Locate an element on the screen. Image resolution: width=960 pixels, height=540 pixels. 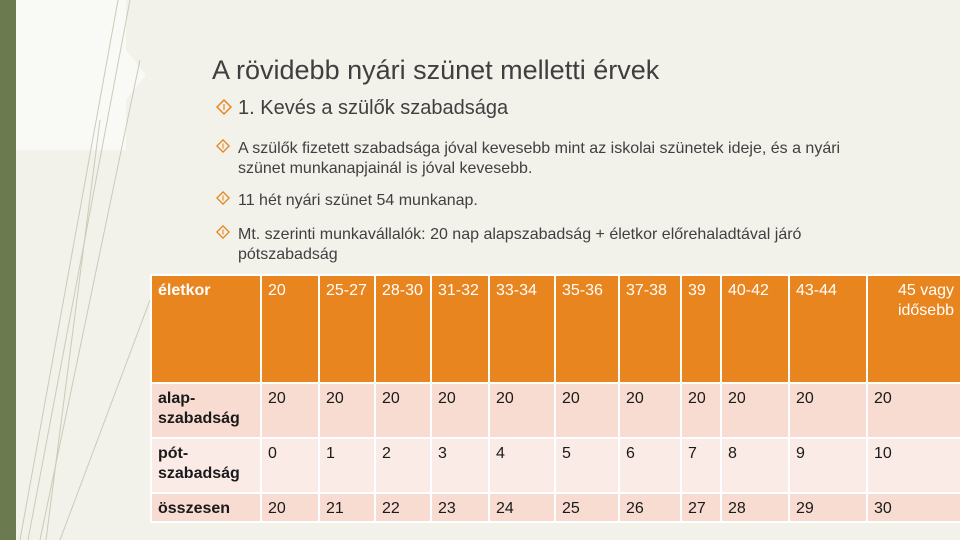
header-cell: életkor is located at coordinates (206, 329).